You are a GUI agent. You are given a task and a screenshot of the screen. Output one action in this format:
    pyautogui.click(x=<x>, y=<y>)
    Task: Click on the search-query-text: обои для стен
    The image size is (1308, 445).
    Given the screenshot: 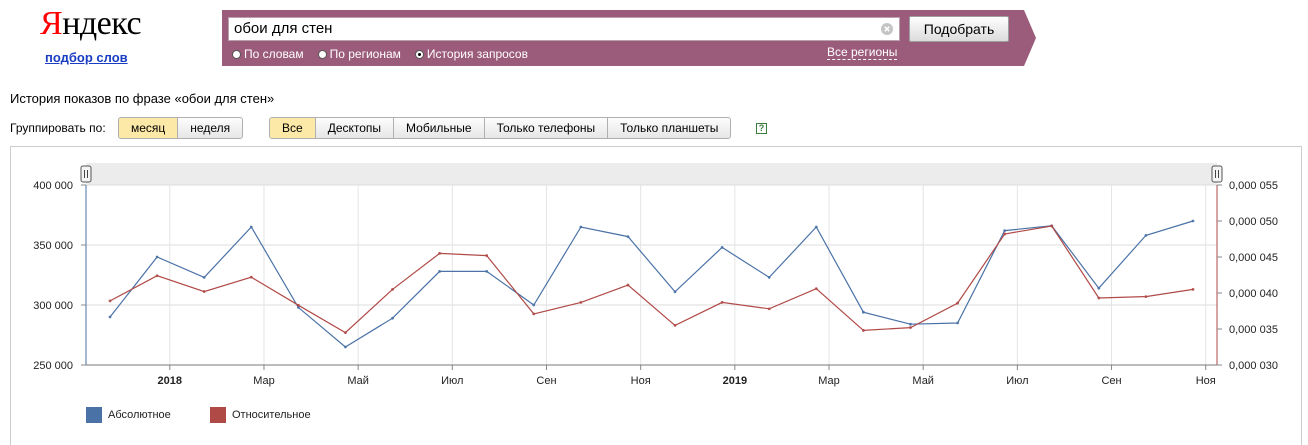 What is the action you would take?
    pyautogui.click(x=283, y=28)
    